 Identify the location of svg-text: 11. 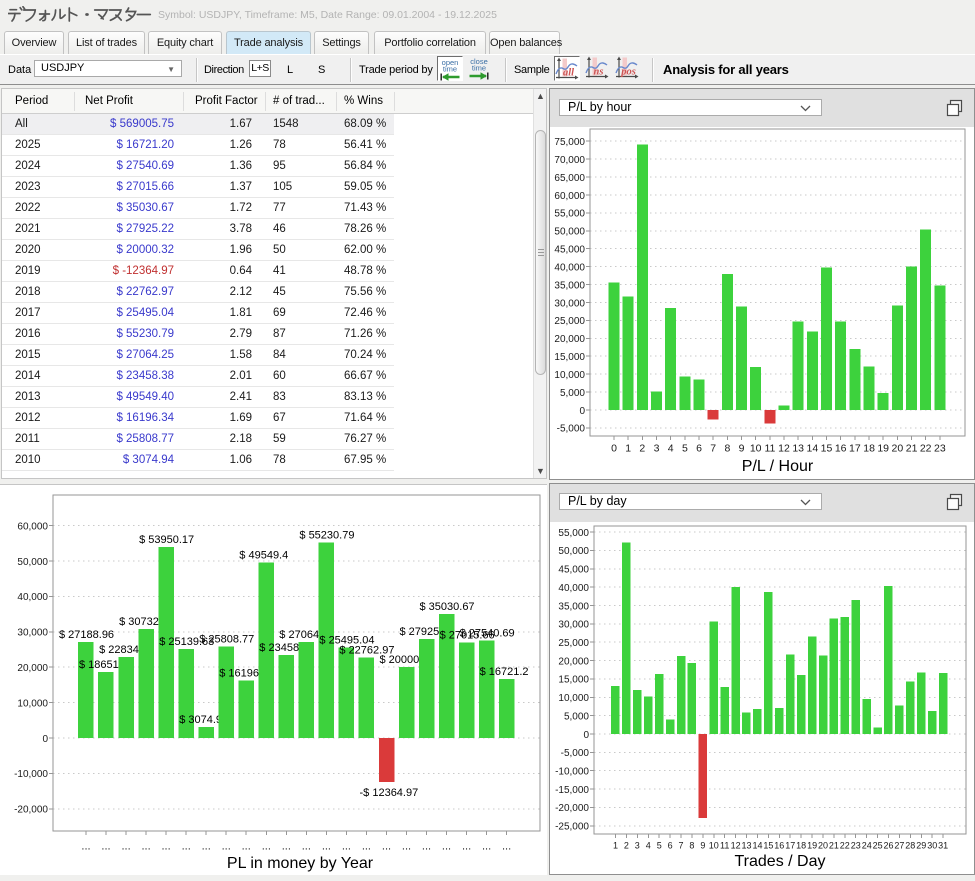
(769, 448).